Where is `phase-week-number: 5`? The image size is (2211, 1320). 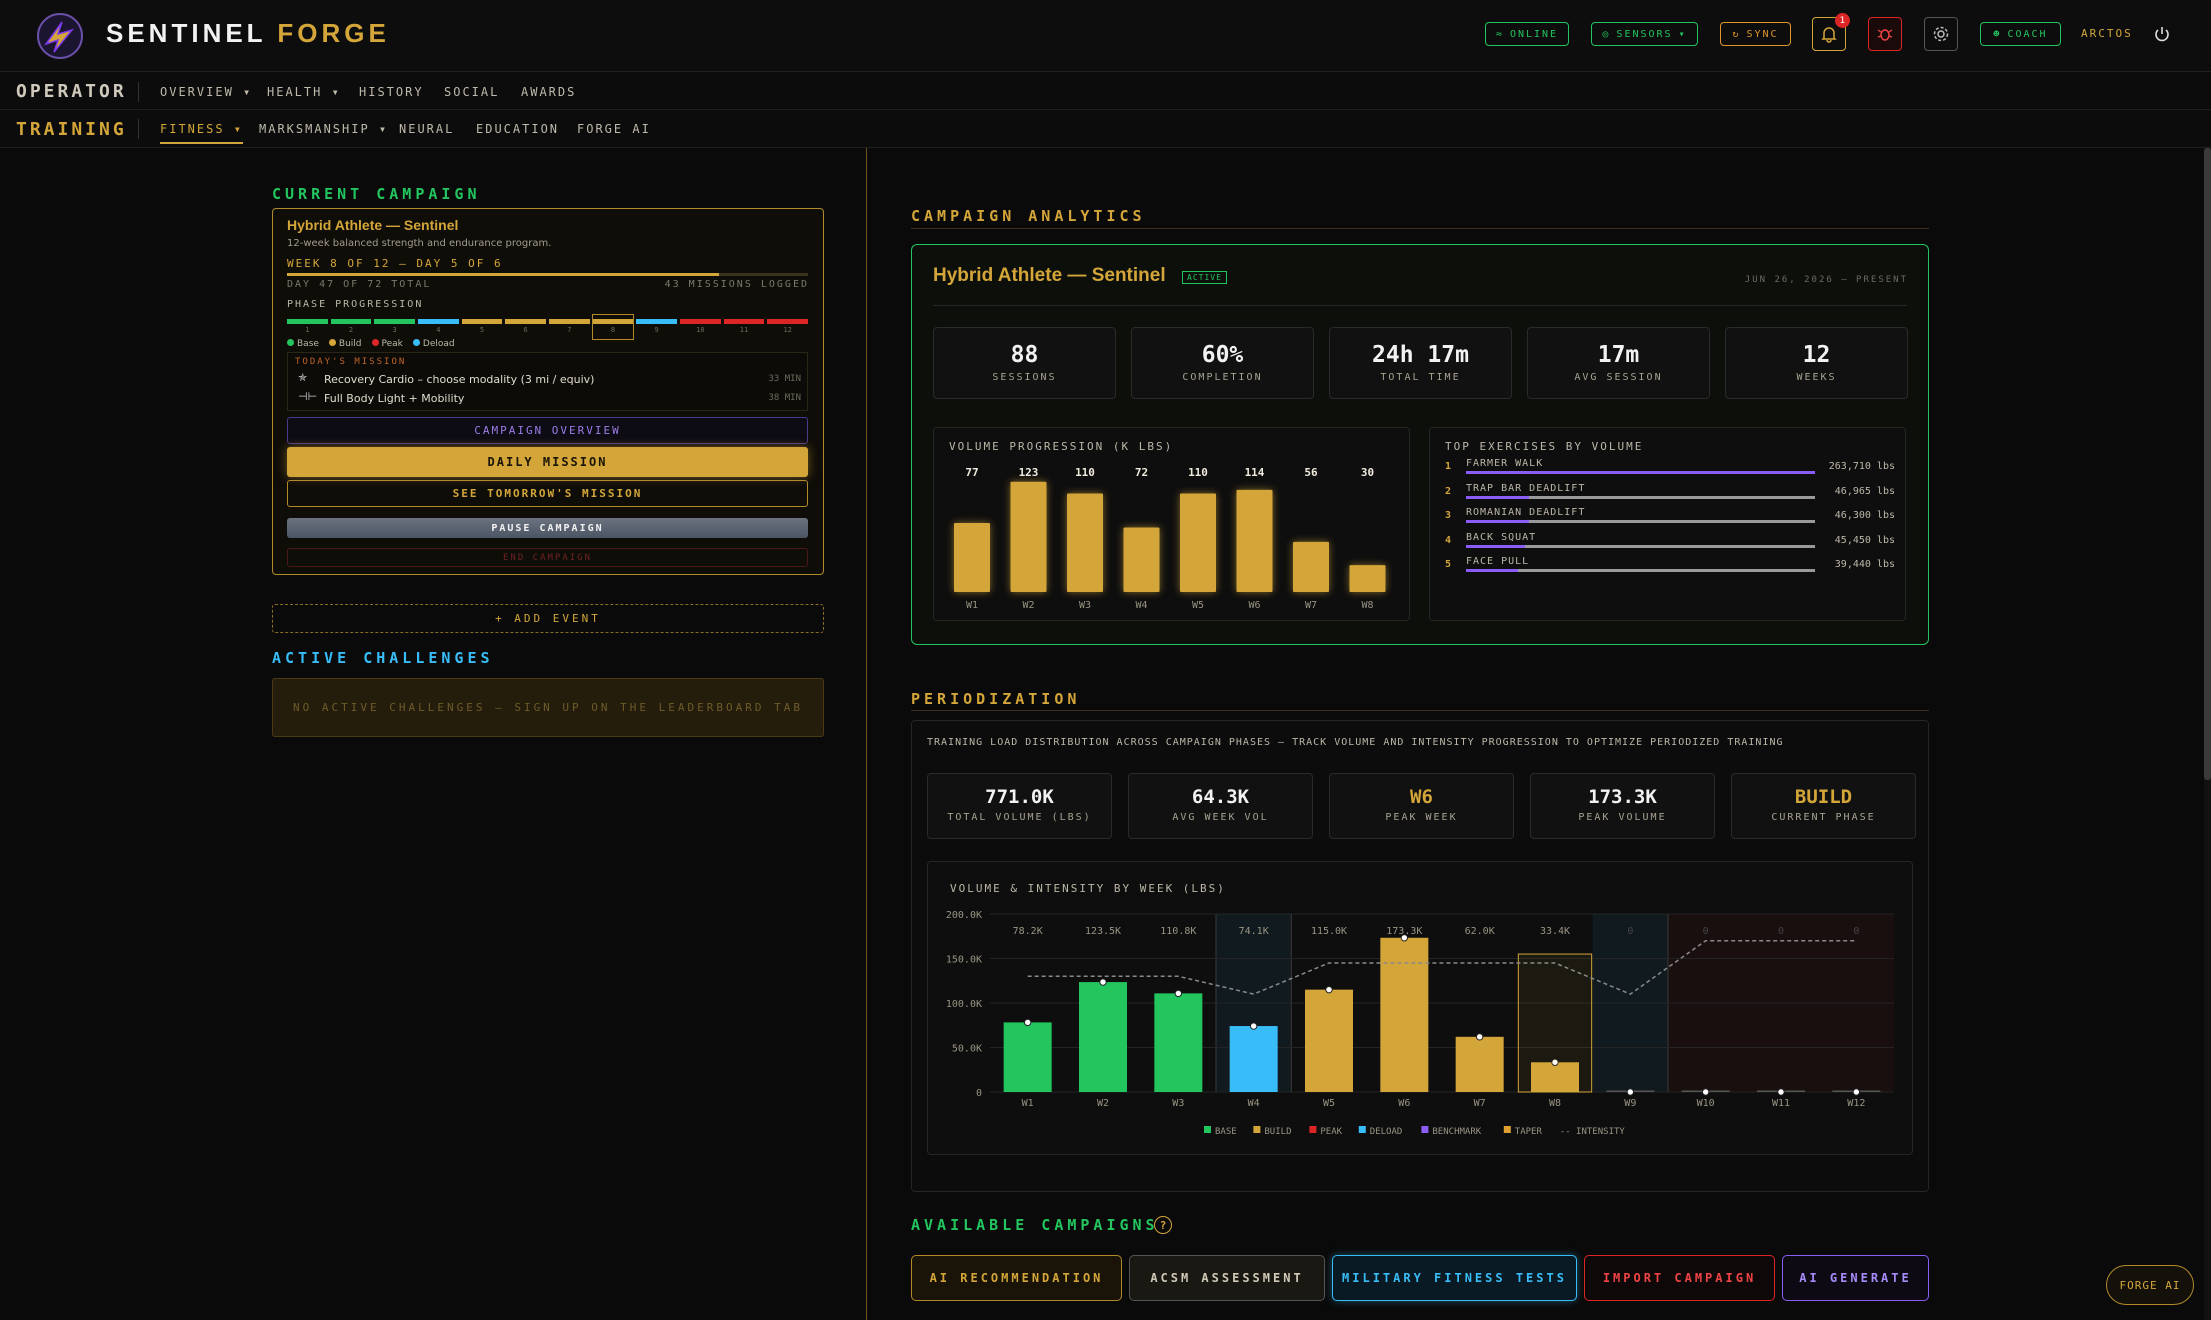
phase-week-number: 5 is located at coordinates (482, 330).